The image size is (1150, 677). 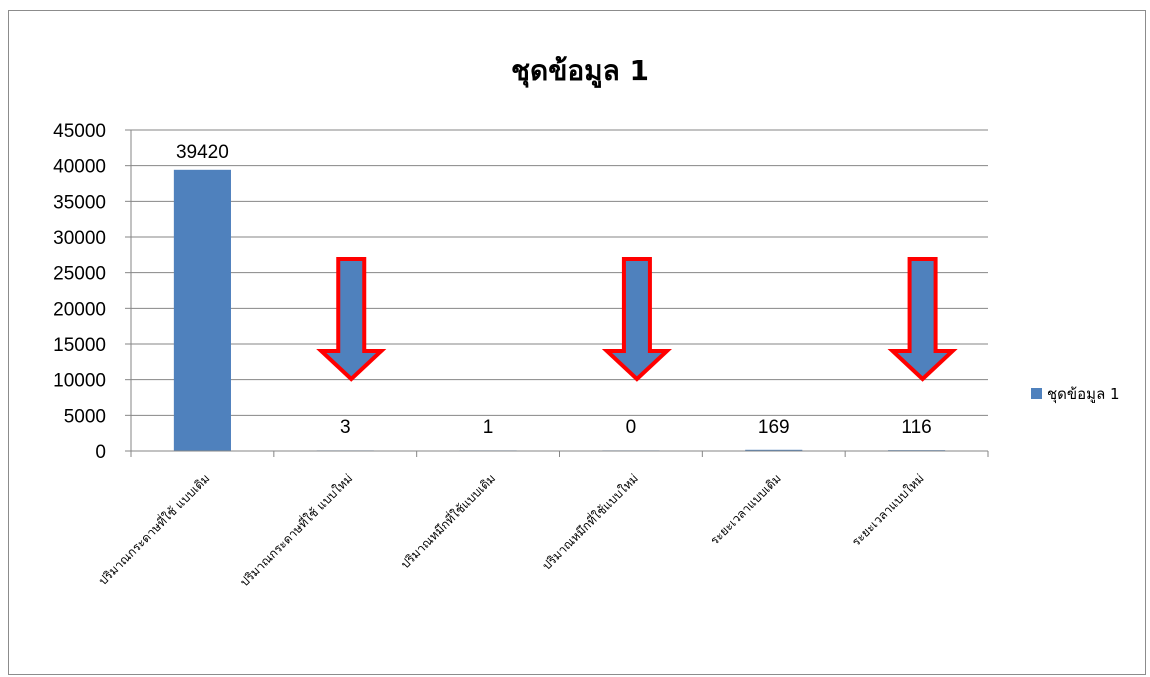 What do you see at coordinates (85, 416) in the screenshot?
I see `y-tick-label: 5000` at bounding box center [85, 416].